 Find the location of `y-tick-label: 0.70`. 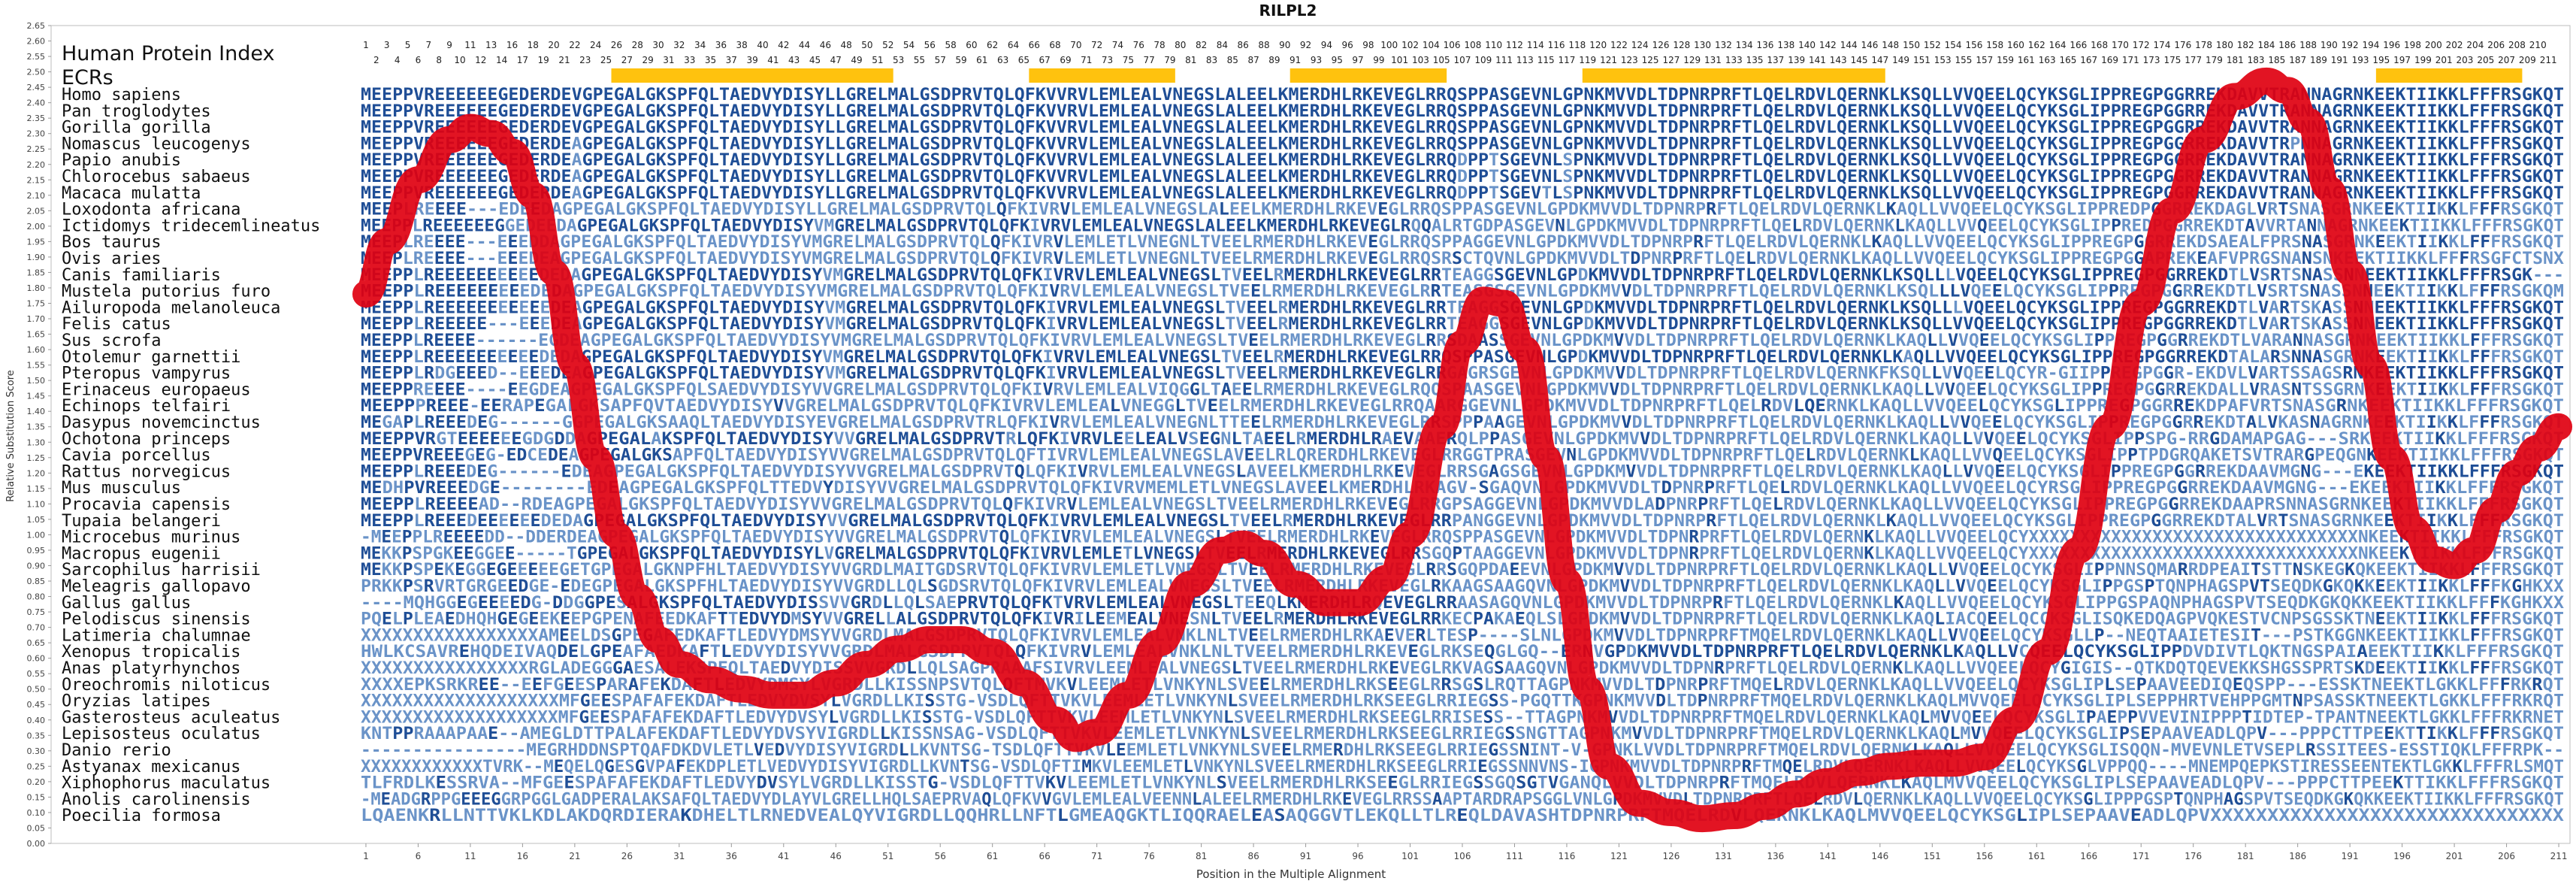

y-tick-label: 0.70 is located at coordinates (36, 628).